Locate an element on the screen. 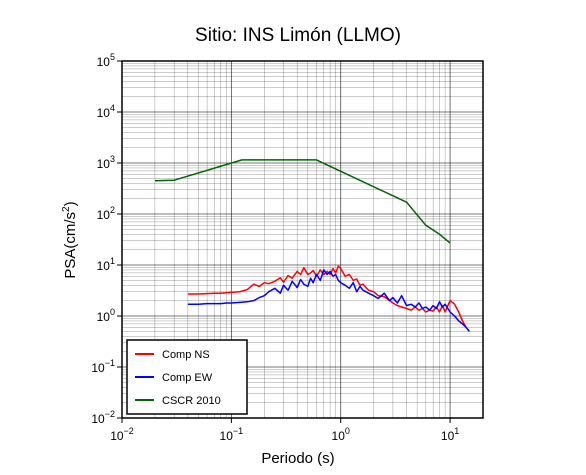  y-tick-exp: 3 is located at coordinates (112, 159).